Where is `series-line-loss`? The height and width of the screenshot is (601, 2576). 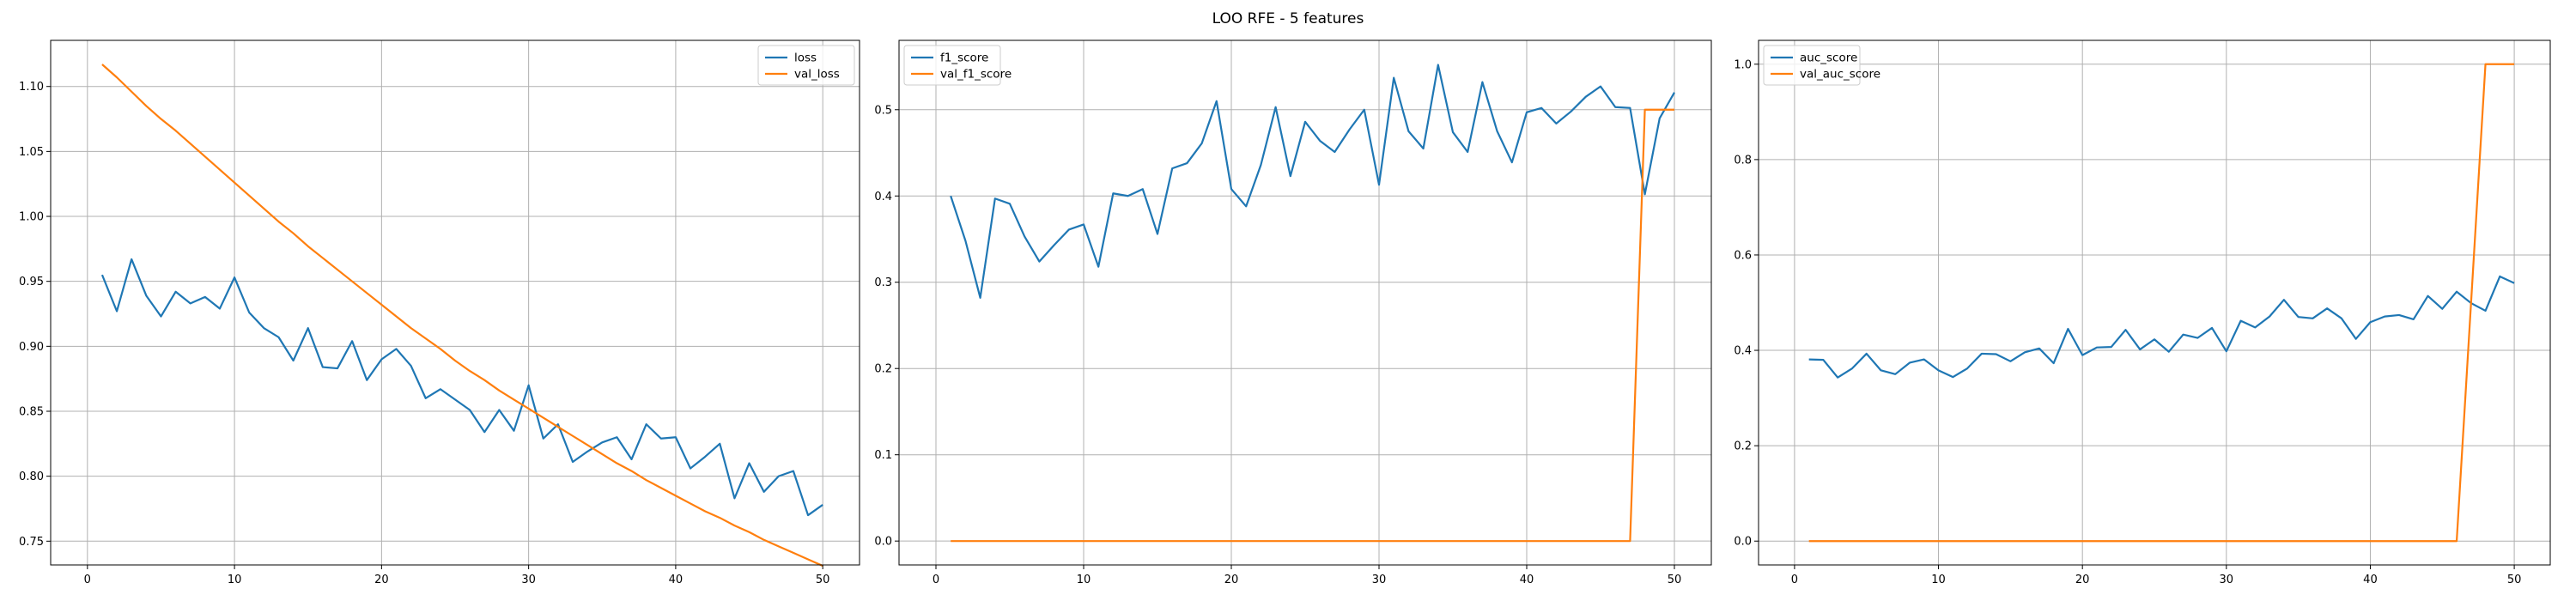
series-line-loss is located at coordinates (461, 387).